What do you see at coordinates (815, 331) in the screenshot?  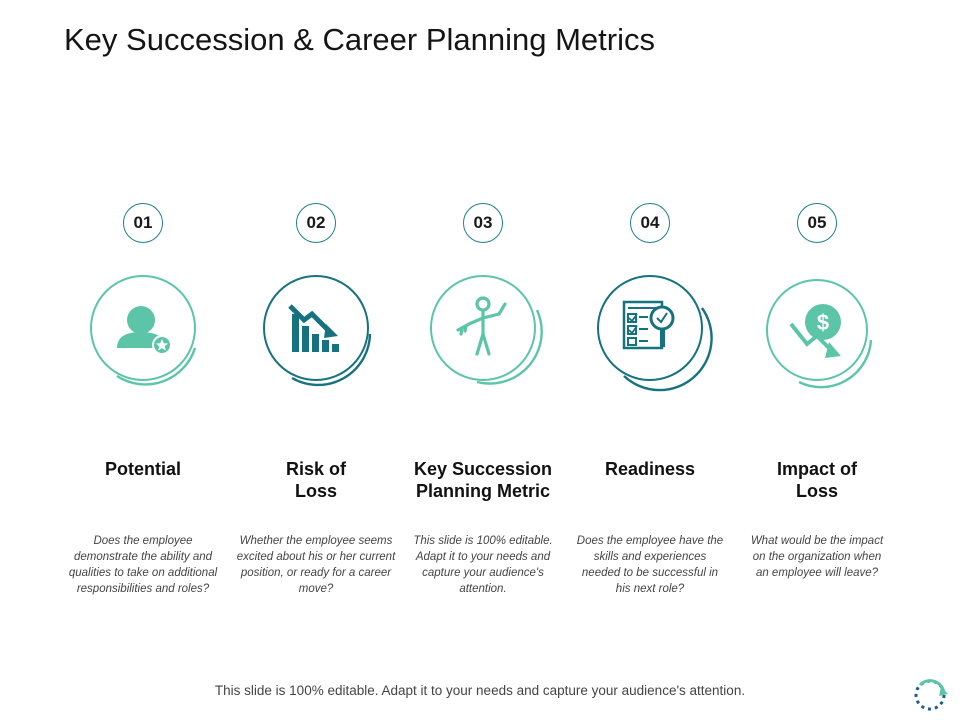 I see `dollar-loss-icon: $` at bounding box center [815, 331].